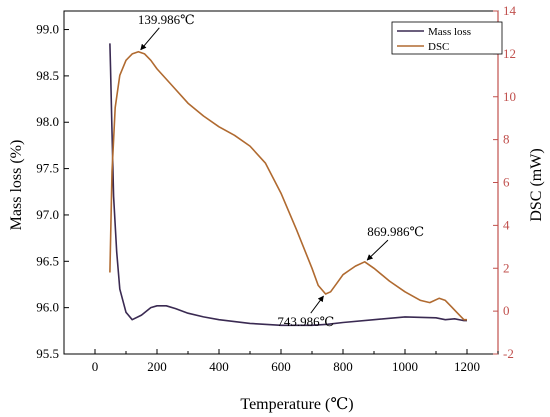  What do you see at coordinates (405, 366) in the screenshot?
I see `x-tick-label: 1000` at bounding box center [405, 366].